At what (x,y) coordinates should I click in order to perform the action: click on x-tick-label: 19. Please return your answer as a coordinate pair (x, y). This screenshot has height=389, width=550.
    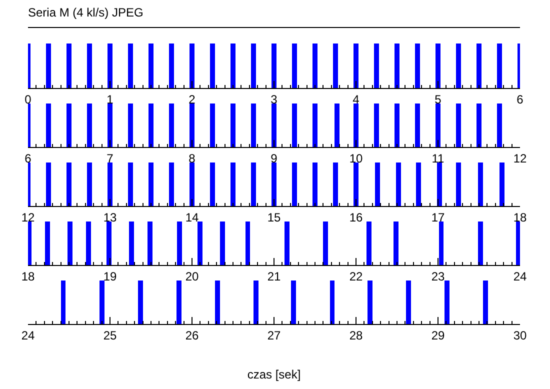
    Looking at the image, I should click on (110, 276).